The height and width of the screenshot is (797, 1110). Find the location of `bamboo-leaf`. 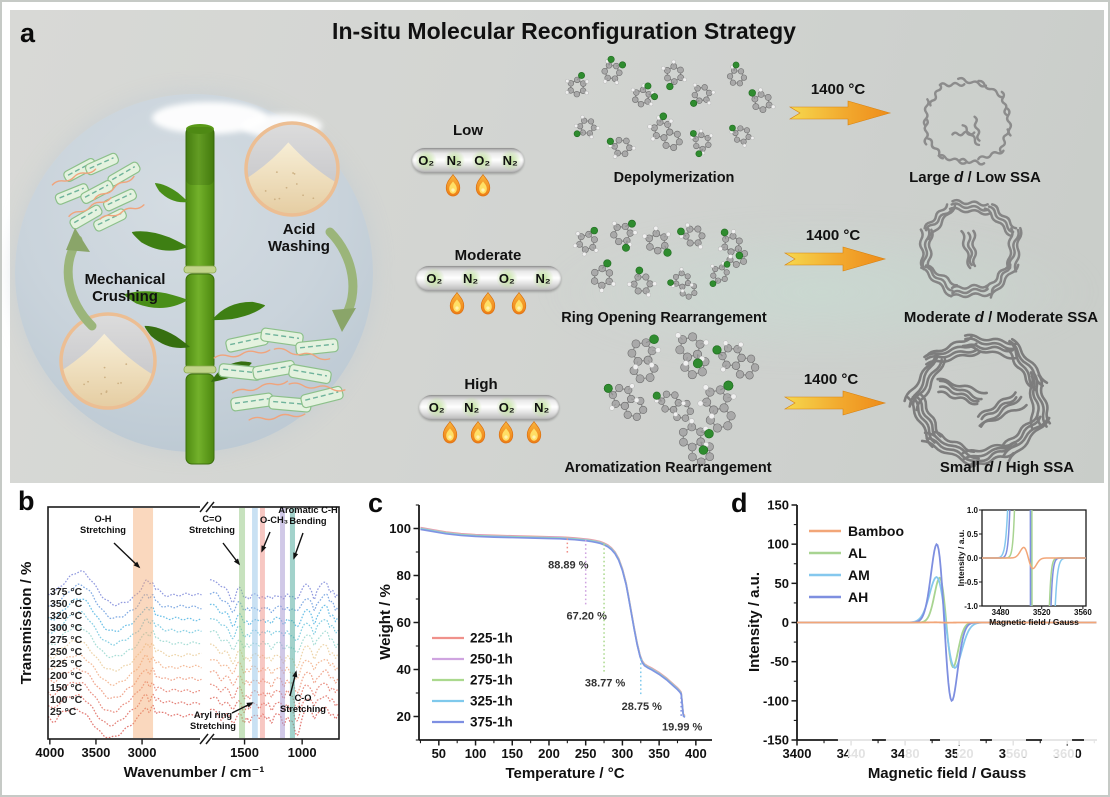

bamboo-leaf is located at coordinates (156, 299).